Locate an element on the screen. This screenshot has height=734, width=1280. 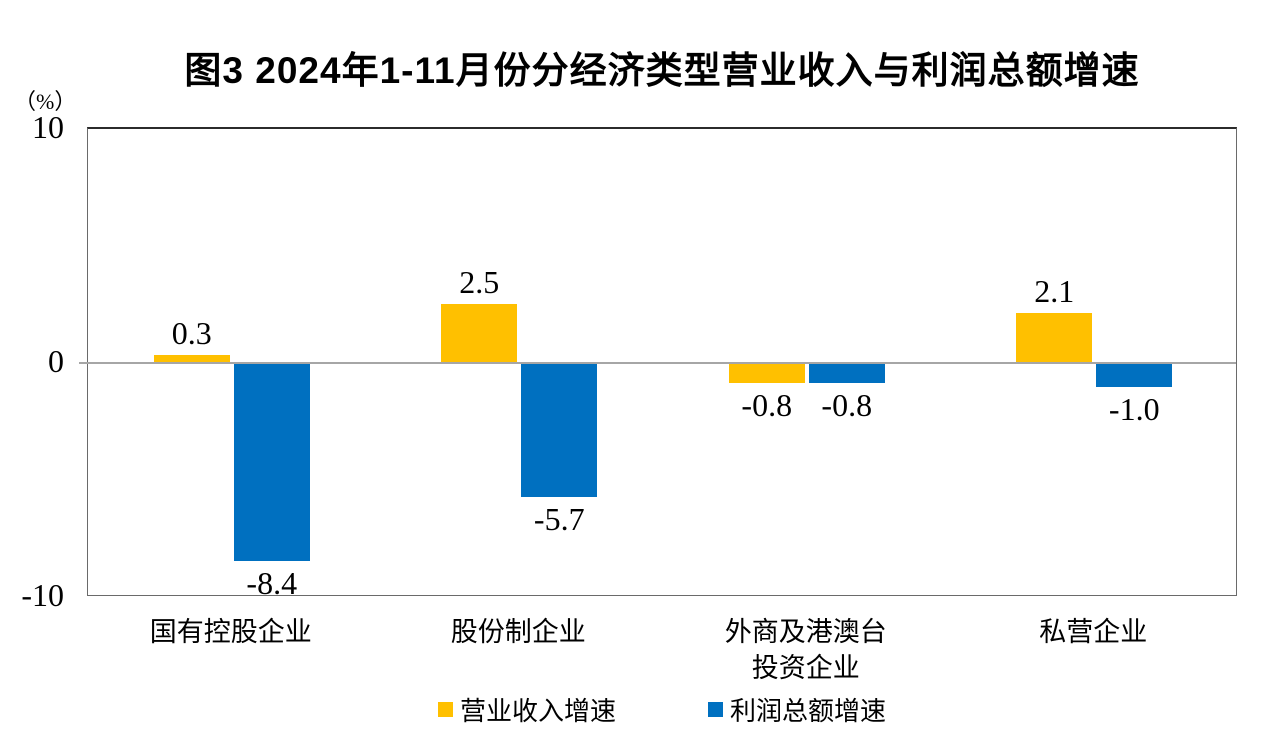
chart-title: 图3 2024年1-11月份分经济类型营业收入与利润总额增速 is located at coordinates (662, 70).